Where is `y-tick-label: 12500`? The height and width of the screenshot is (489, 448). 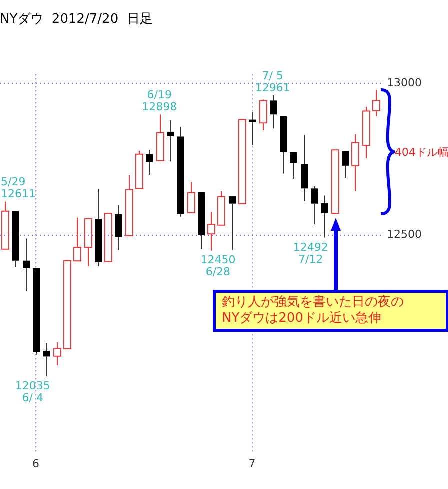 y-tick-label: 12500 is located at coordinates (404, 235).